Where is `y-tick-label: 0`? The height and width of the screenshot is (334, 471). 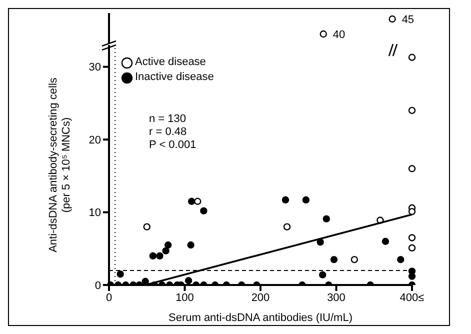
y-tick-label: 0 is located at coordinates (97, 286).